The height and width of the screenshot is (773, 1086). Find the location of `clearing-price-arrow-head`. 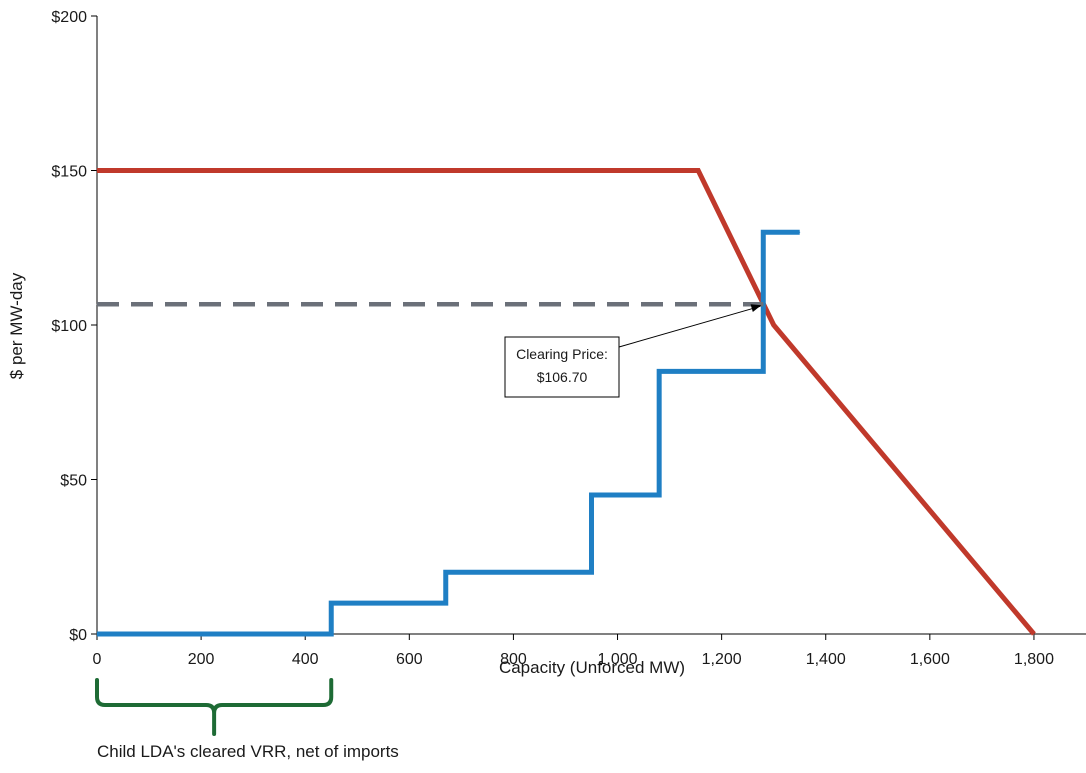

clearing-price-arrow-head is located at coordinates (756, 308).